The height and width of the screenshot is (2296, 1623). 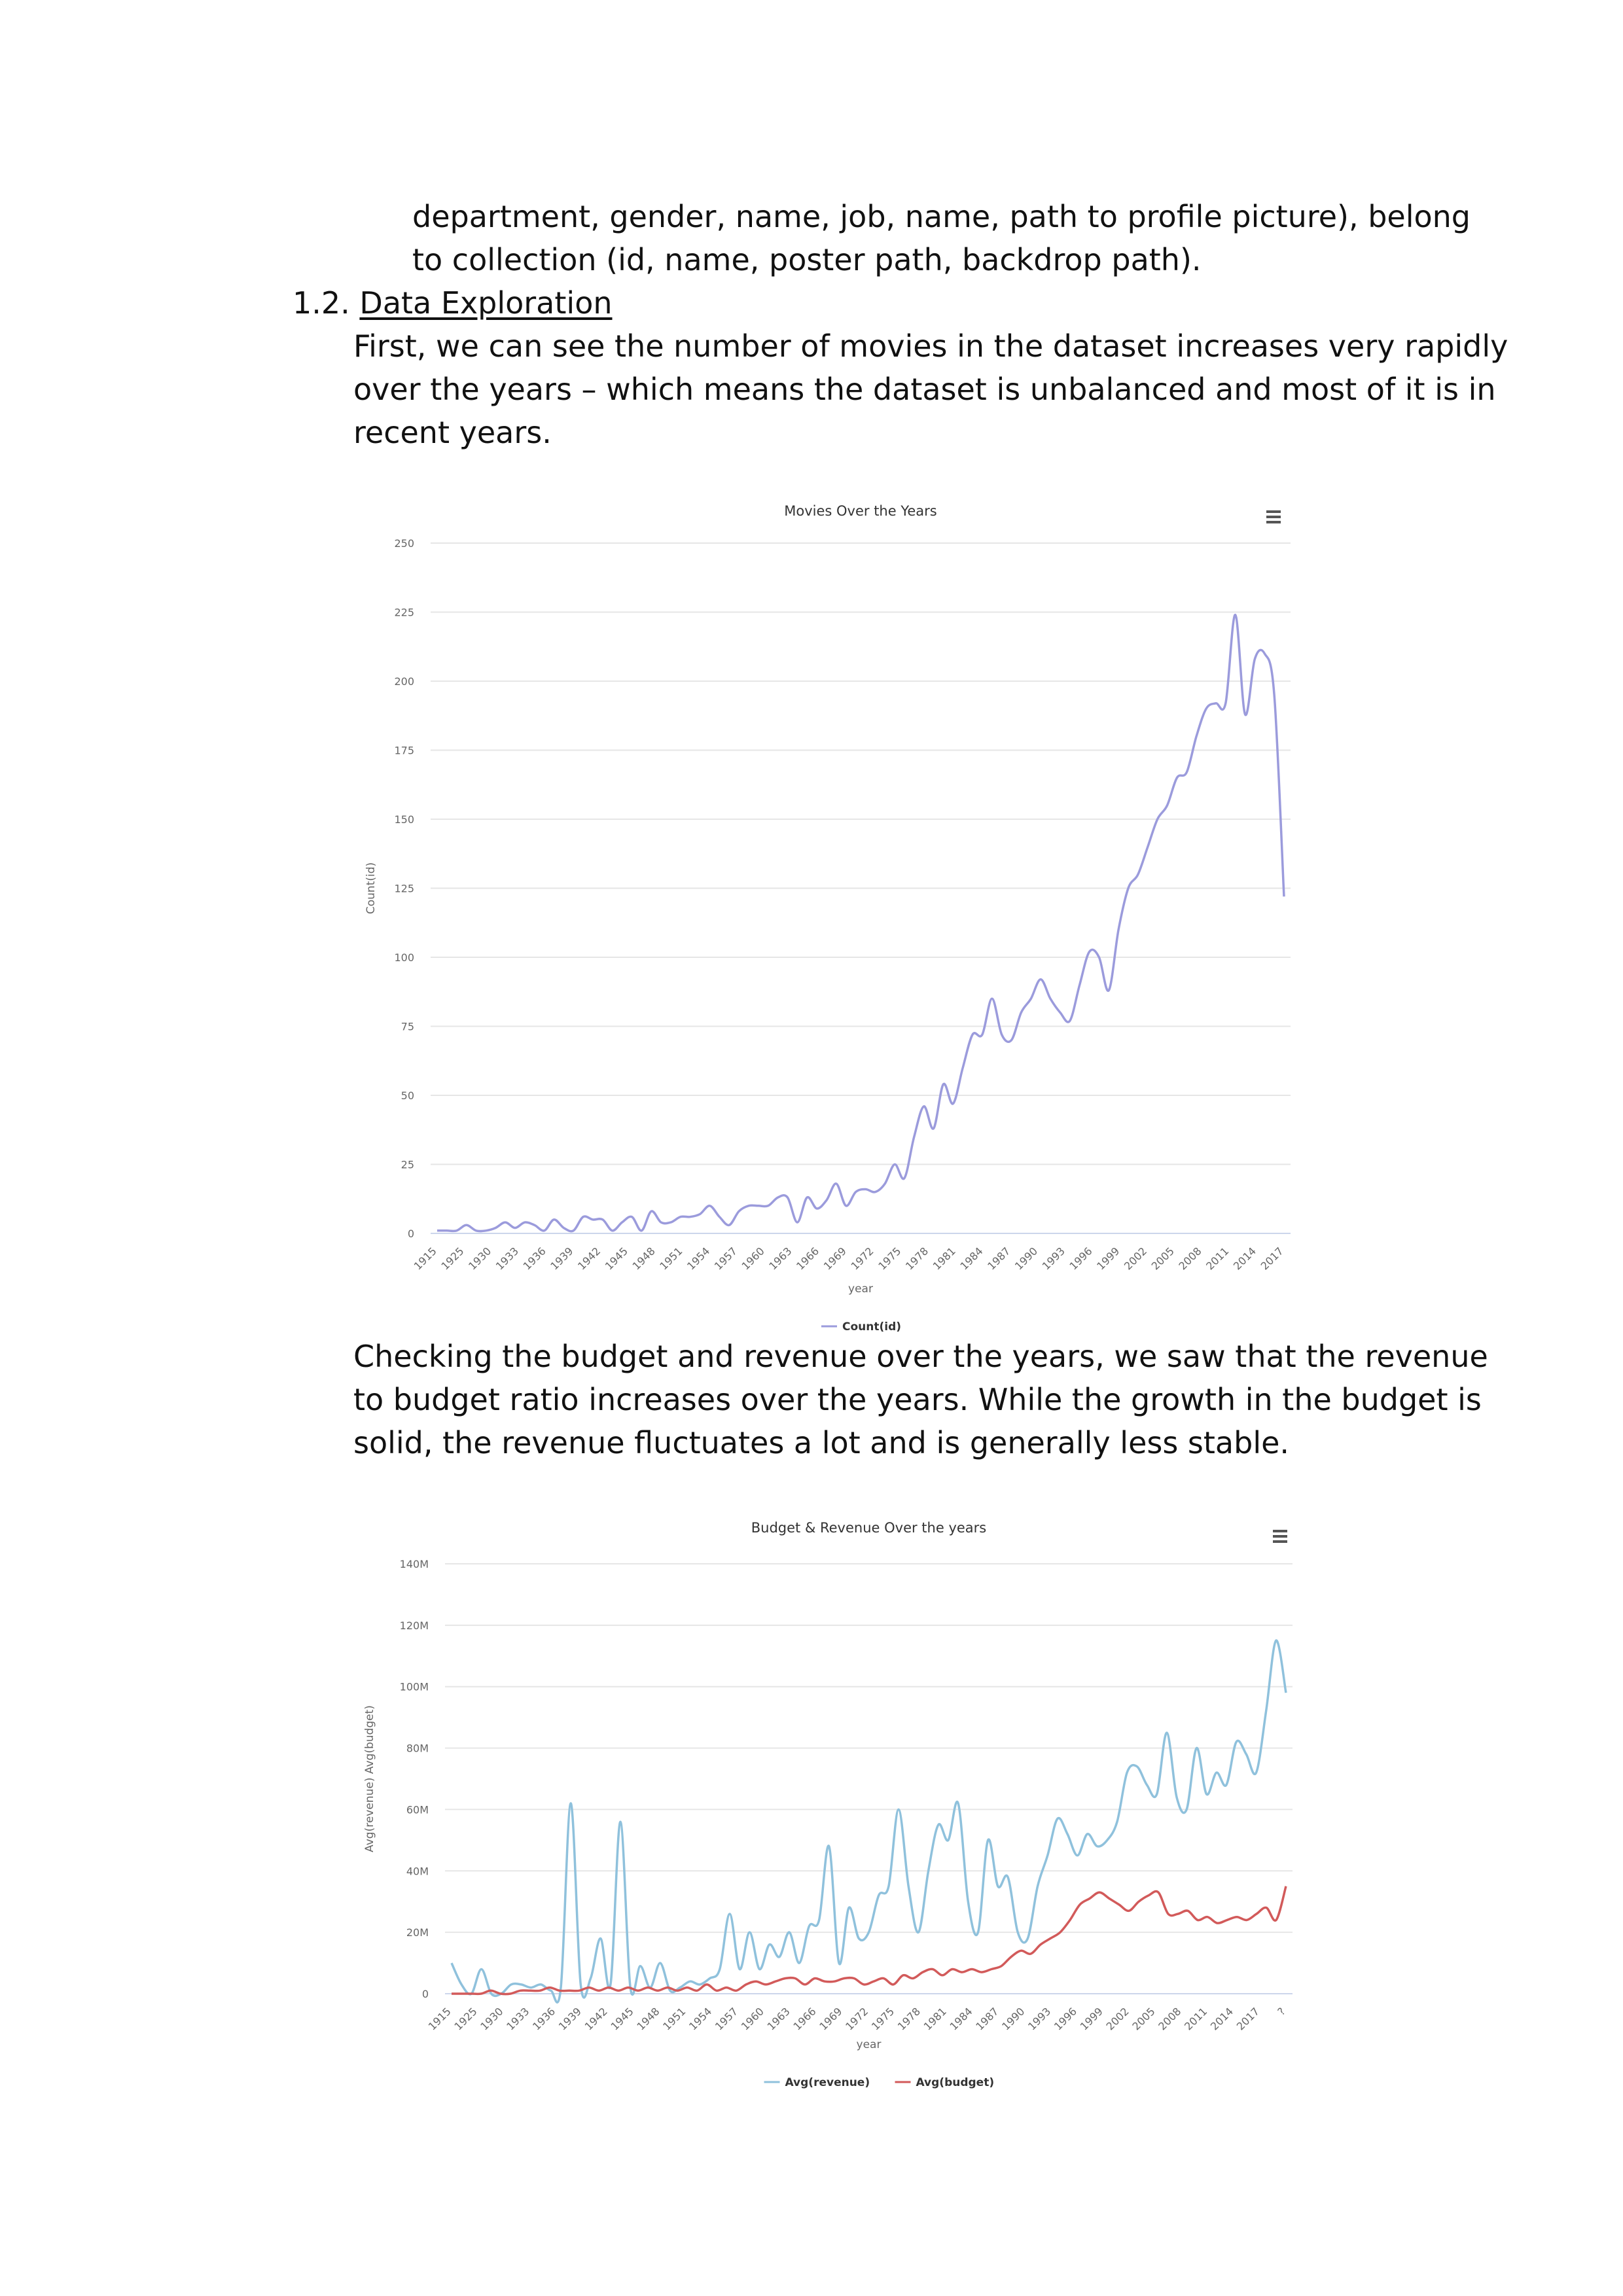 What do you see at coordinates (935, 2019) in the screenshot?
I see `x-tick-label: 1981` at bounding box center [935, 2019].